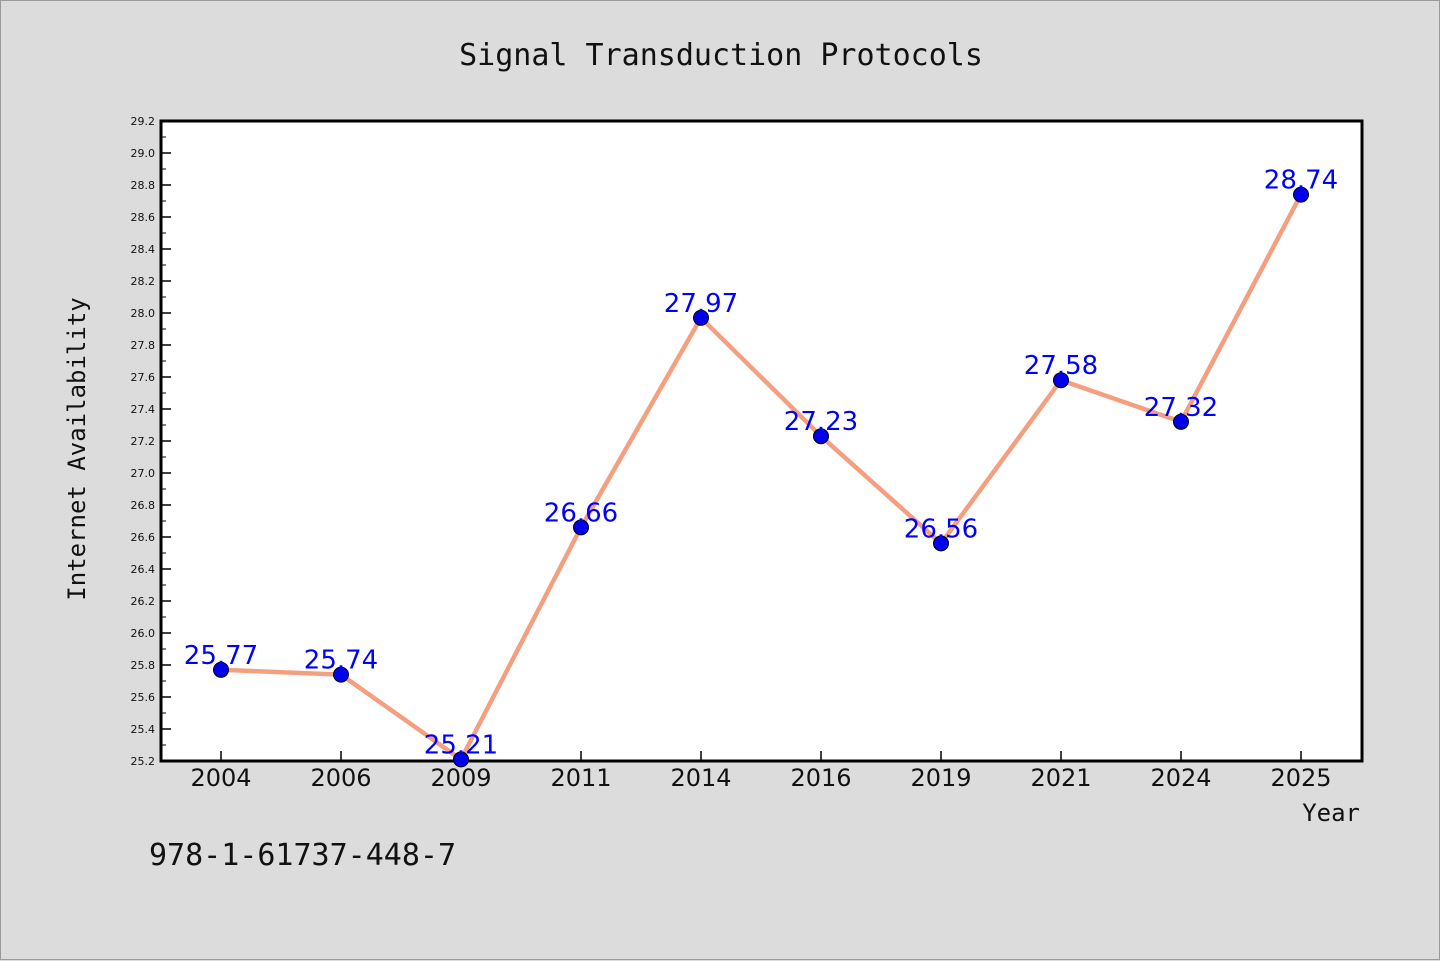 This screenshot has height=961, width=1440. Describe the element at coordinates (143, 217) in the screenshot. I see `y-tick-label: 28.6` at that location.